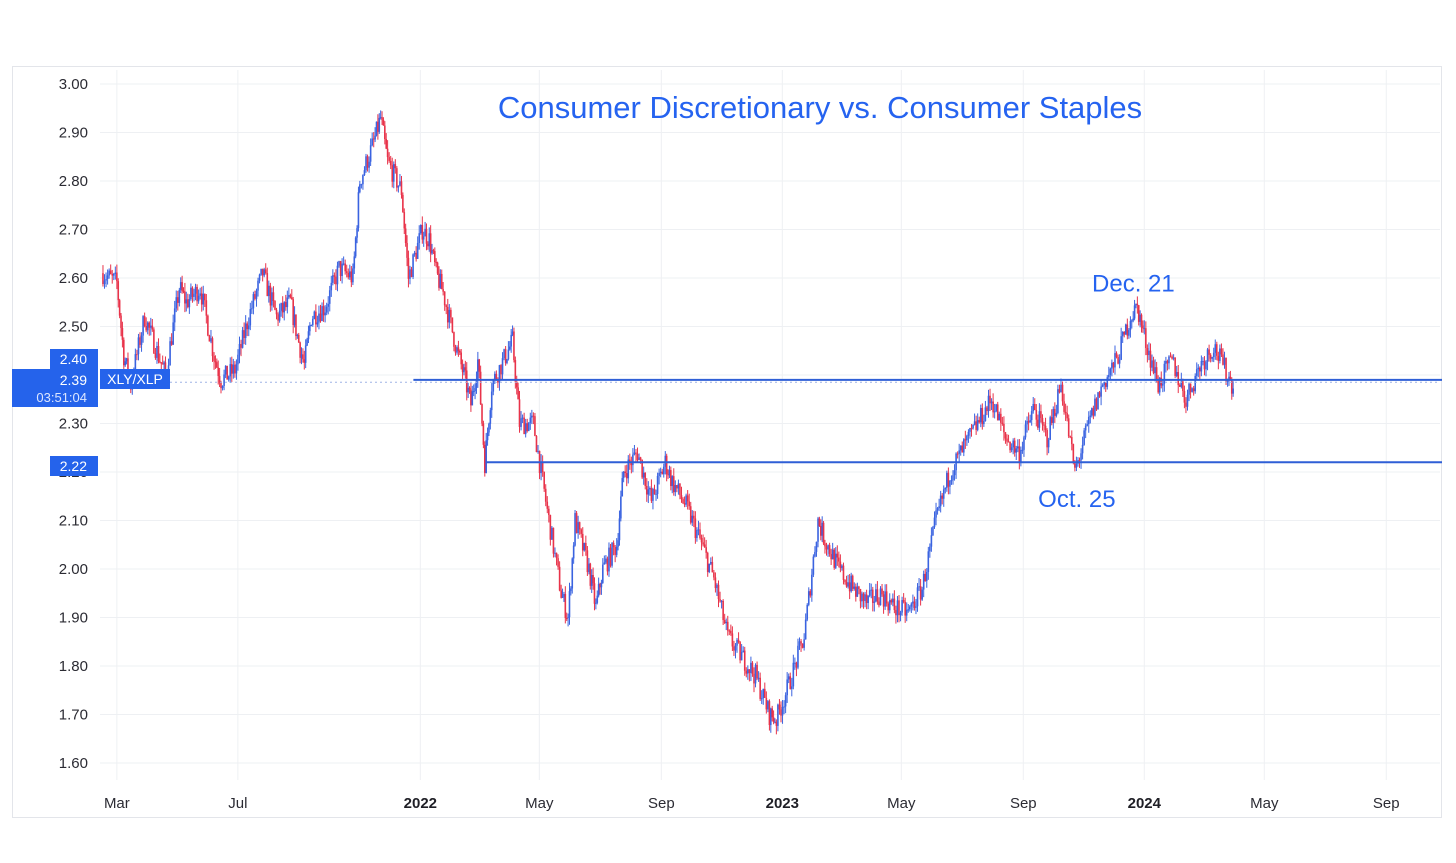 This screenshot has width=1456, height=863. I want to click on price-badge, so click(74, 466).